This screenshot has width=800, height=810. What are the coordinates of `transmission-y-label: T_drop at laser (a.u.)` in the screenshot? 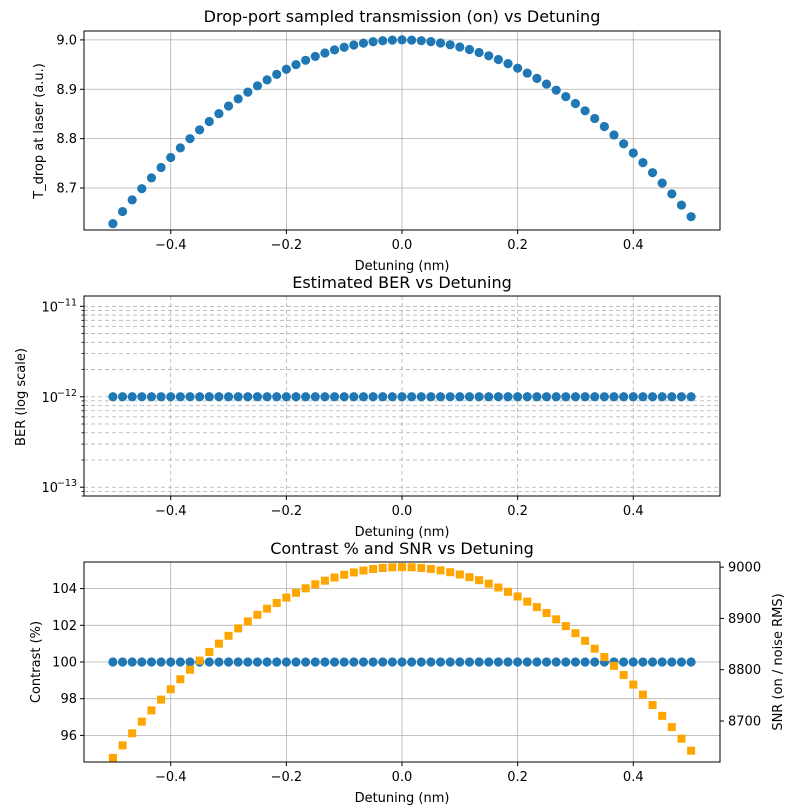 It's located at (39, 131).